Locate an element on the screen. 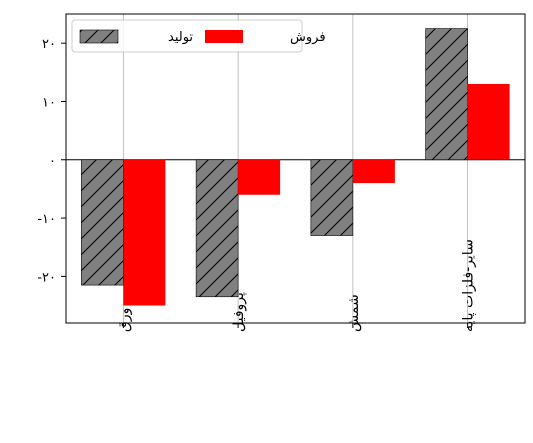  x-tick-label-0: ورق is located at coordinates (124, 320).